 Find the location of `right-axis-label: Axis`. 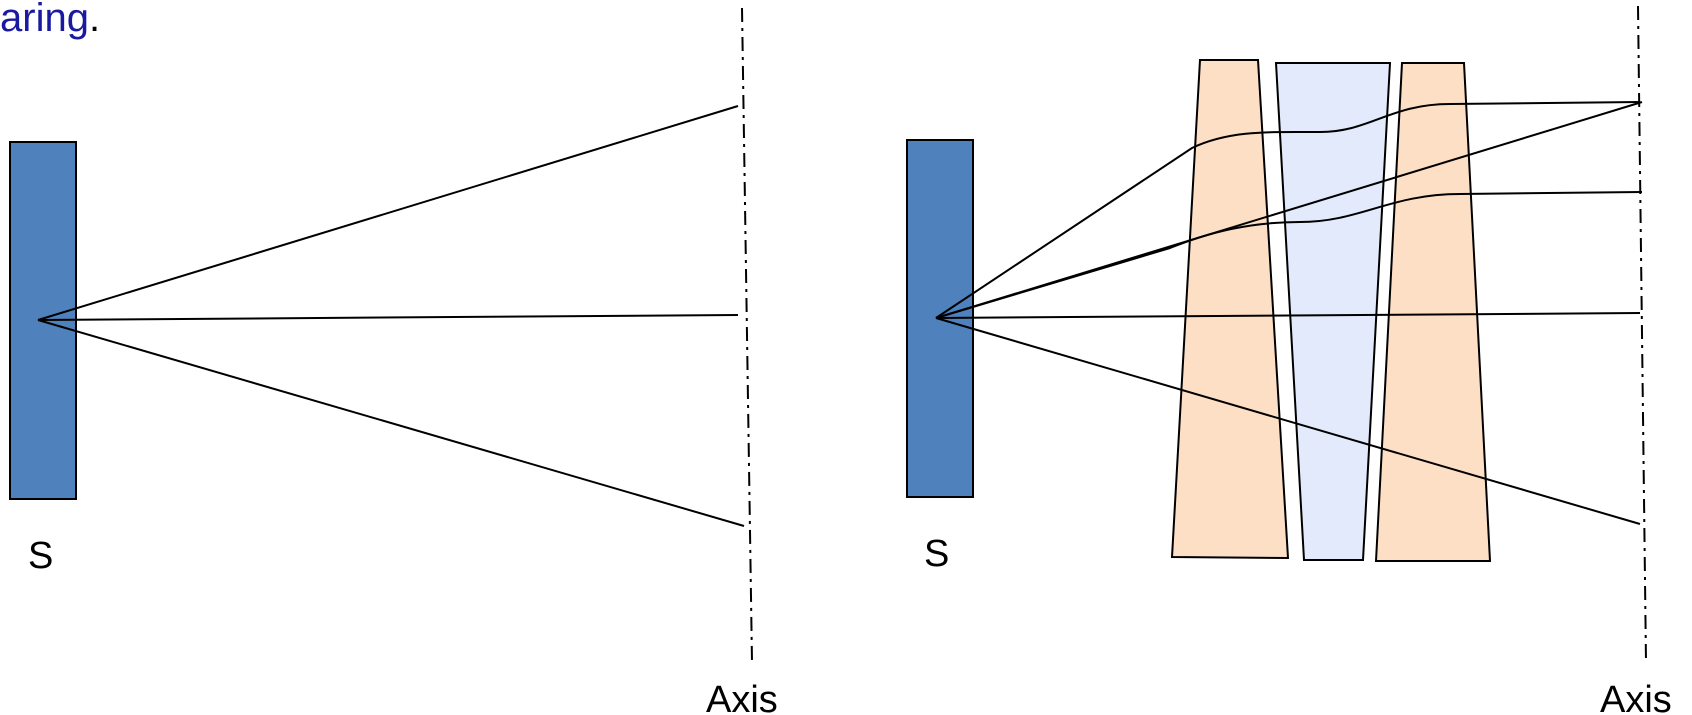

right-axis-label: Axis is located at coordinates (1636, 697).